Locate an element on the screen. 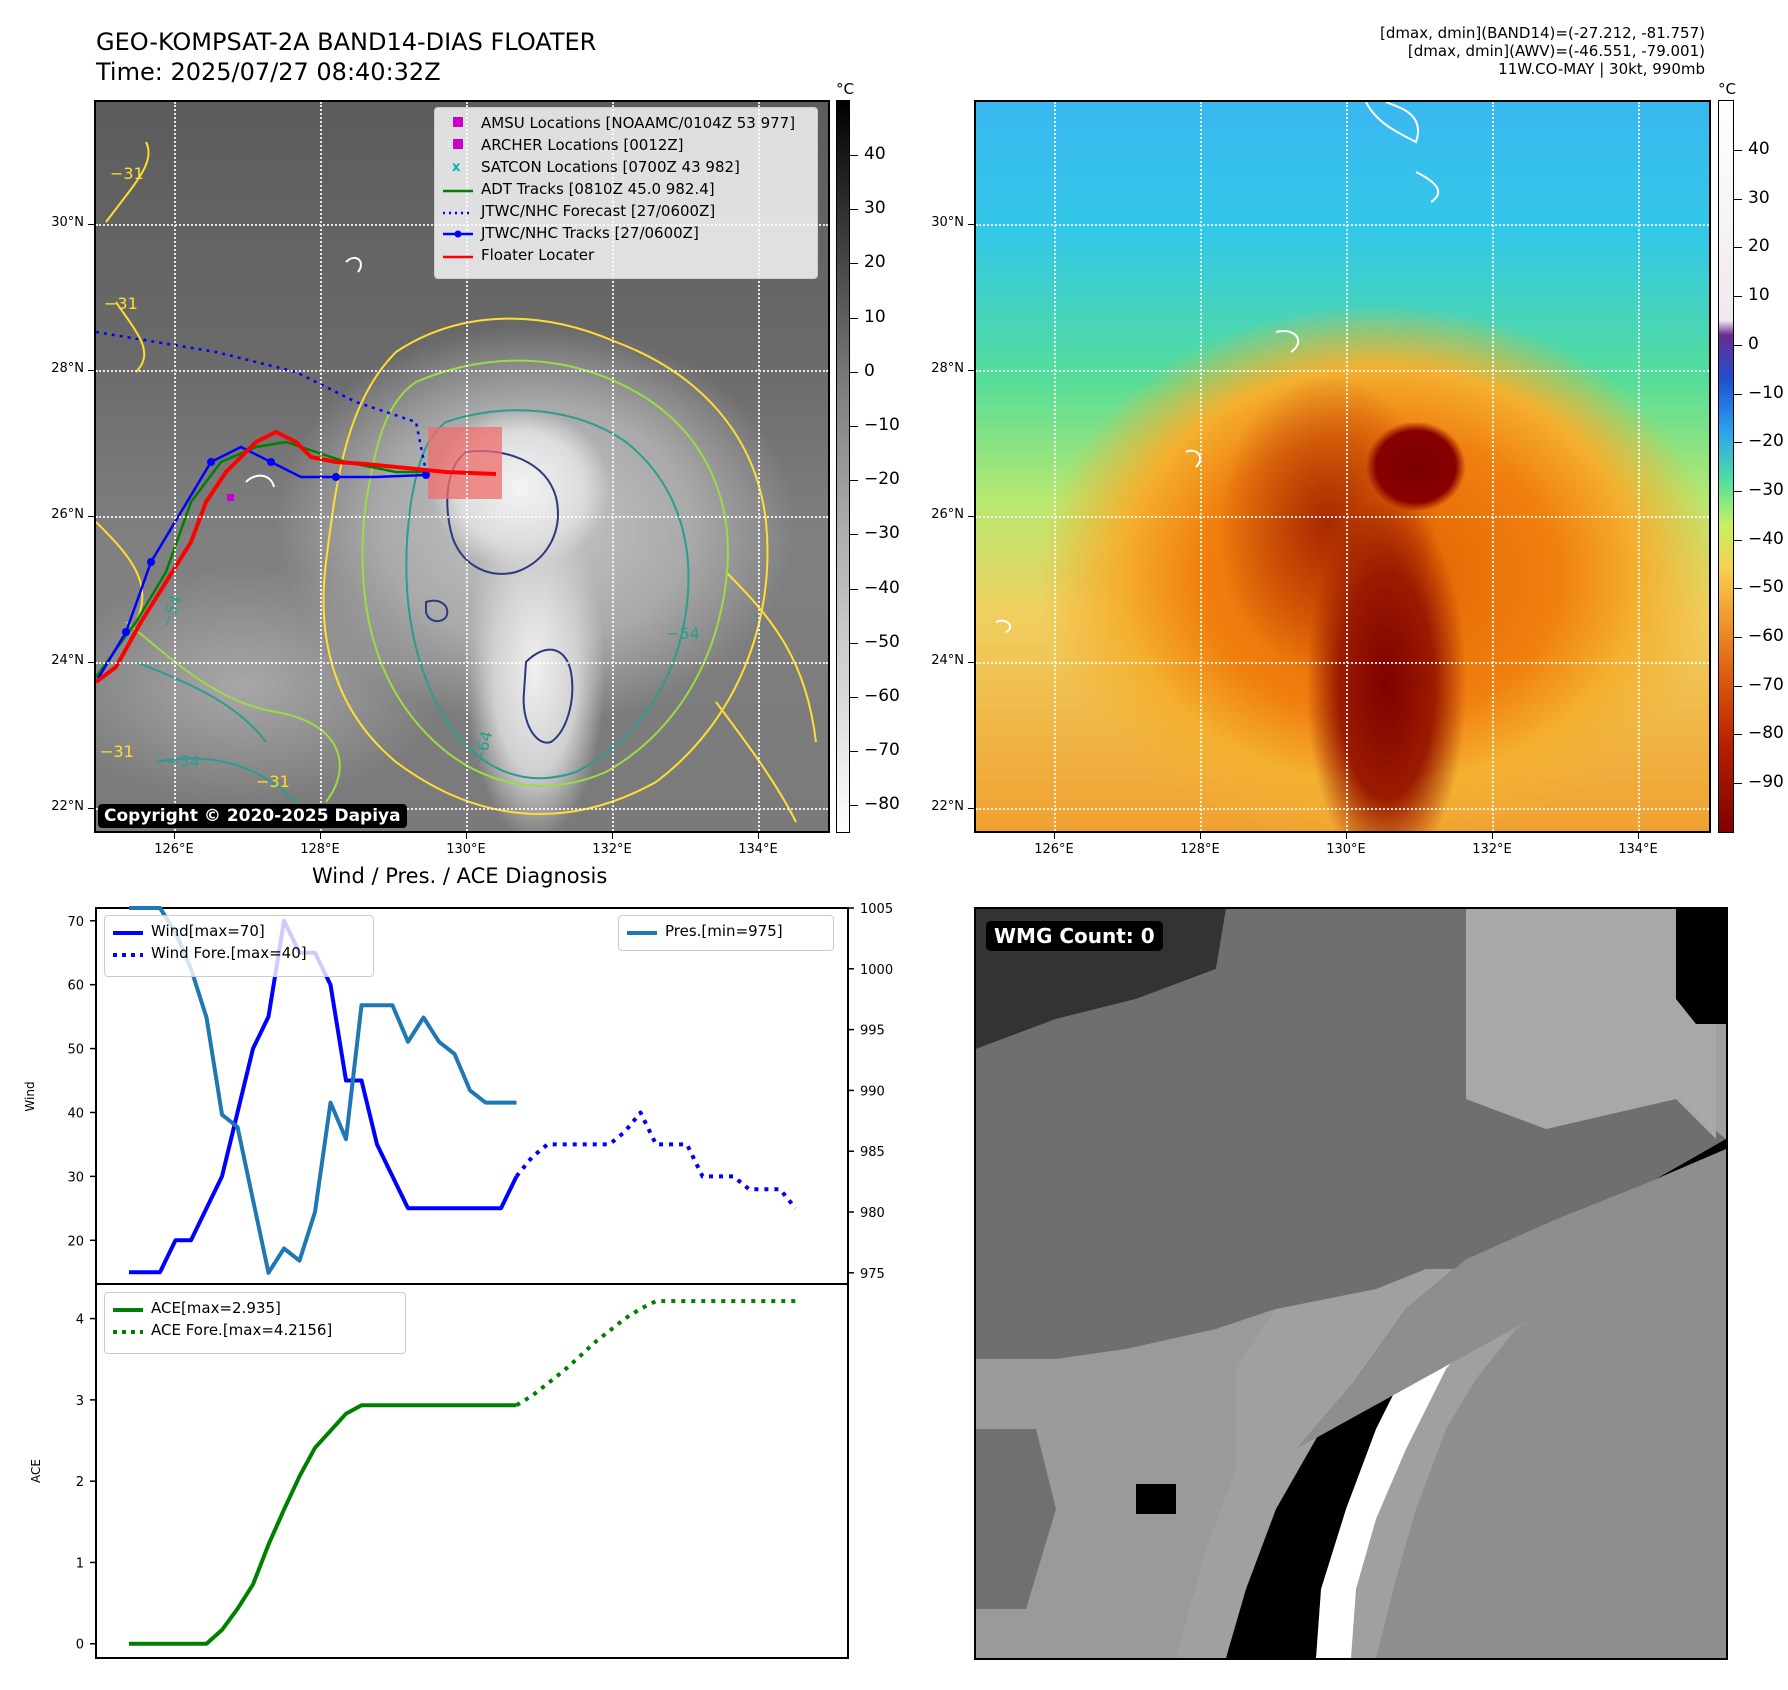  ir-legend-label: Floater Locater is located at coordinates (538, 255).